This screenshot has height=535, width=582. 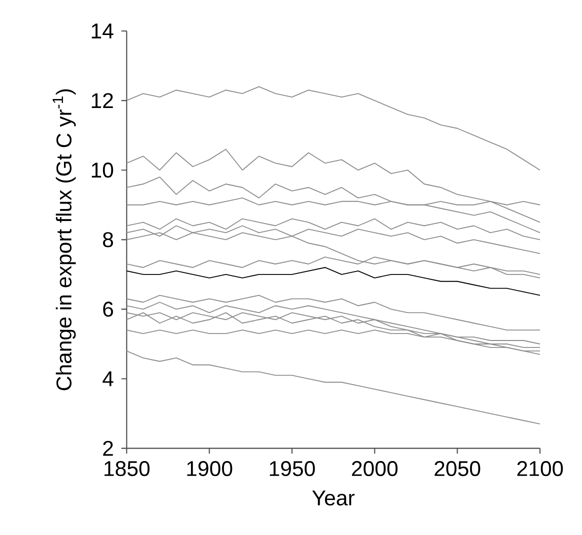 I want to click on y-tick-label: 12, so click(x=102, y=100).